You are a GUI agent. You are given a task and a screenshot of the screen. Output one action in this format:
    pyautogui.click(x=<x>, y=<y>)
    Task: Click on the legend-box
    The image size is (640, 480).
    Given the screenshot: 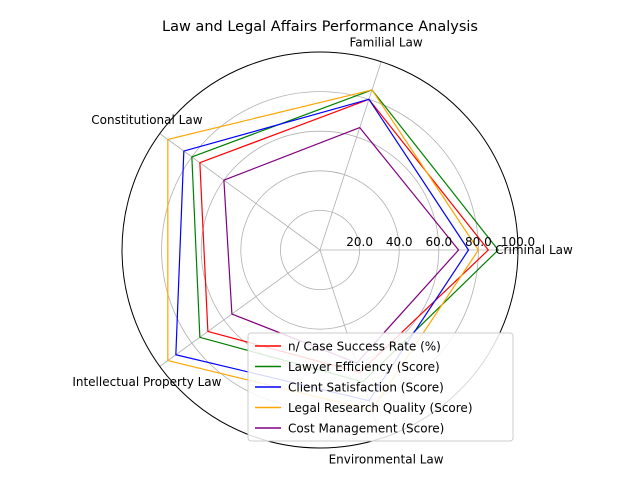 What is the action you would take?
    pyautogui.click(x=380, y=387)
    